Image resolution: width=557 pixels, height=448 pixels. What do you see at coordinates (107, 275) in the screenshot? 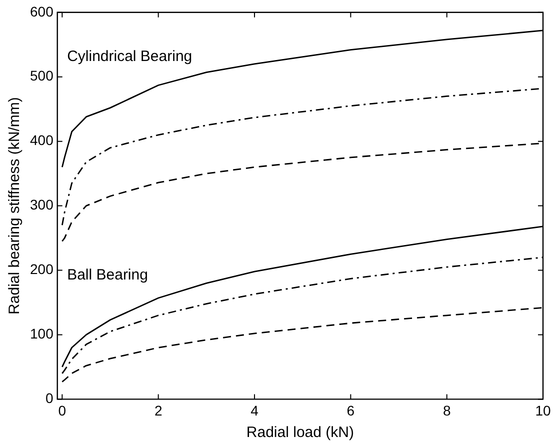
I see `annotation: Ball Bearing` at bounding box center [107, 275].